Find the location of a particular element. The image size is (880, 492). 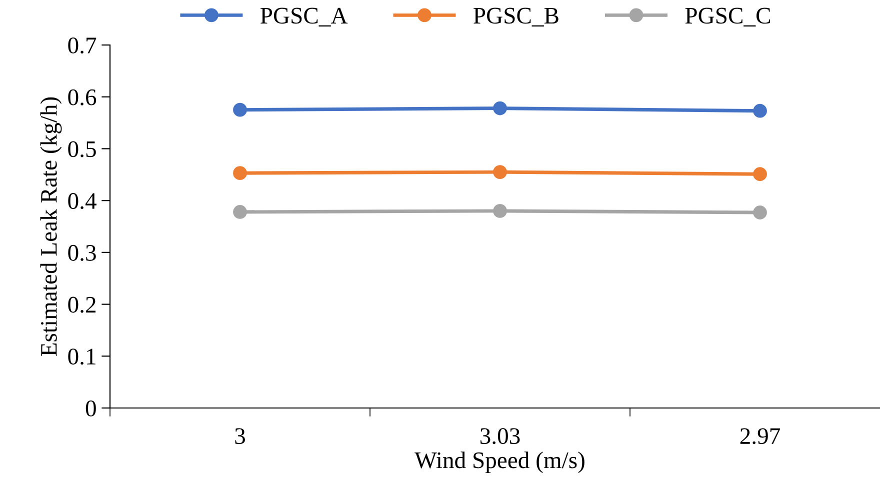

y-tick-label: 0.6 is located at coordinates (82, 97).